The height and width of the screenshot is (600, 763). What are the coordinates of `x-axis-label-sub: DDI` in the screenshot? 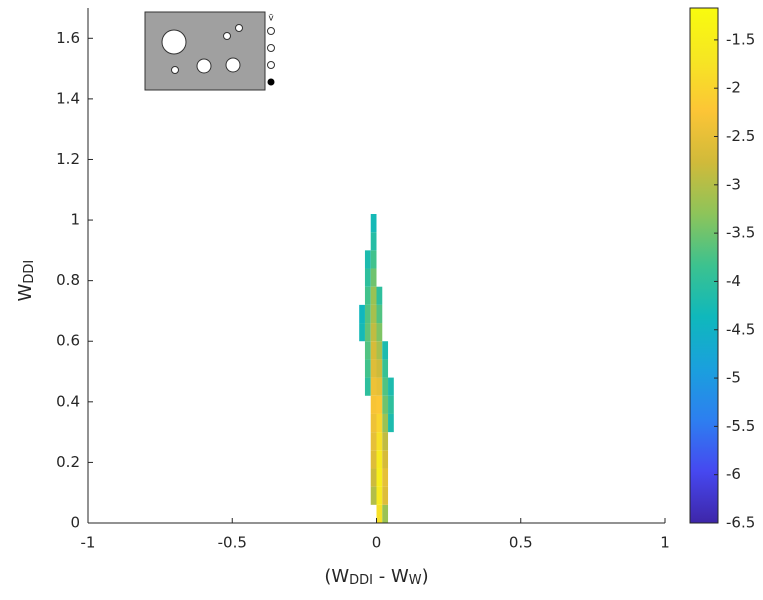 It's located at (361, 580).